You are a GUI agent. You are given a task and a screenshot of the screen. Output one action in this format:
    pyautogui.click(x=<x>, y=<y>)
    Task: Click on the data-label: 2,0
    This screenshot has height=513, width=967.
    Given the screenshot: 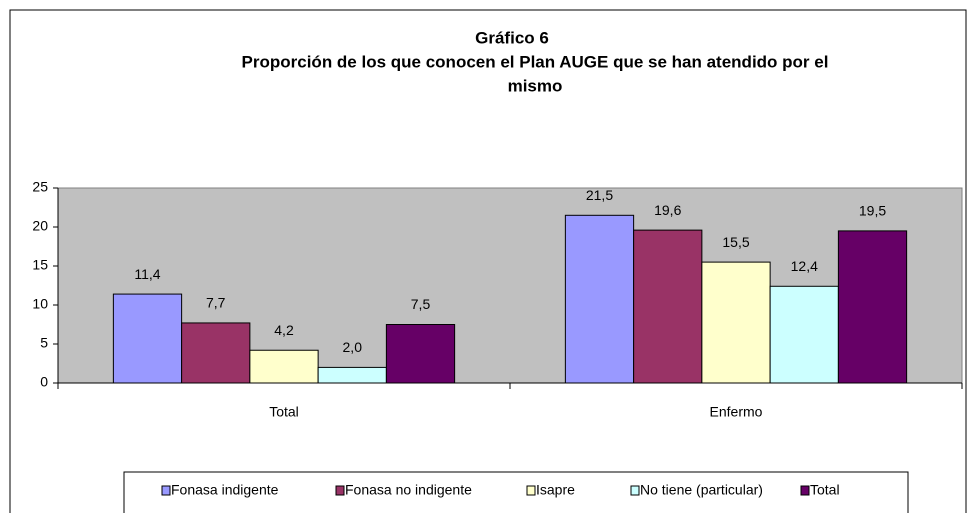 What is the action you would take?
    pyautogui.click(x=353, y=347)
    